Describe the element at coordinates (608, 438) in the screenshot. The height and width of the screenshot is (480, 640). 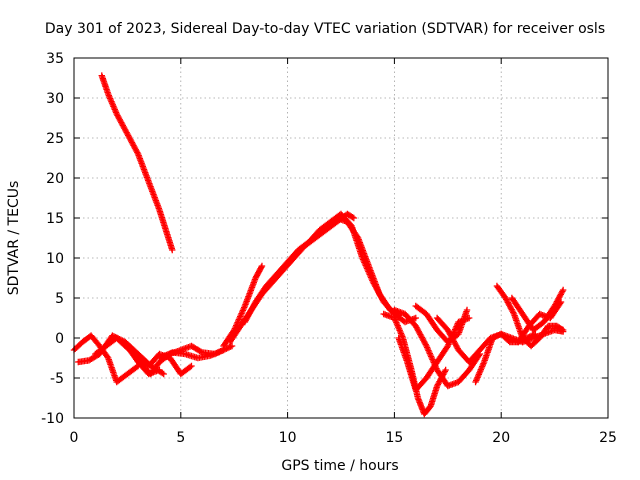
I see `x-tick-label: 25` at that location.